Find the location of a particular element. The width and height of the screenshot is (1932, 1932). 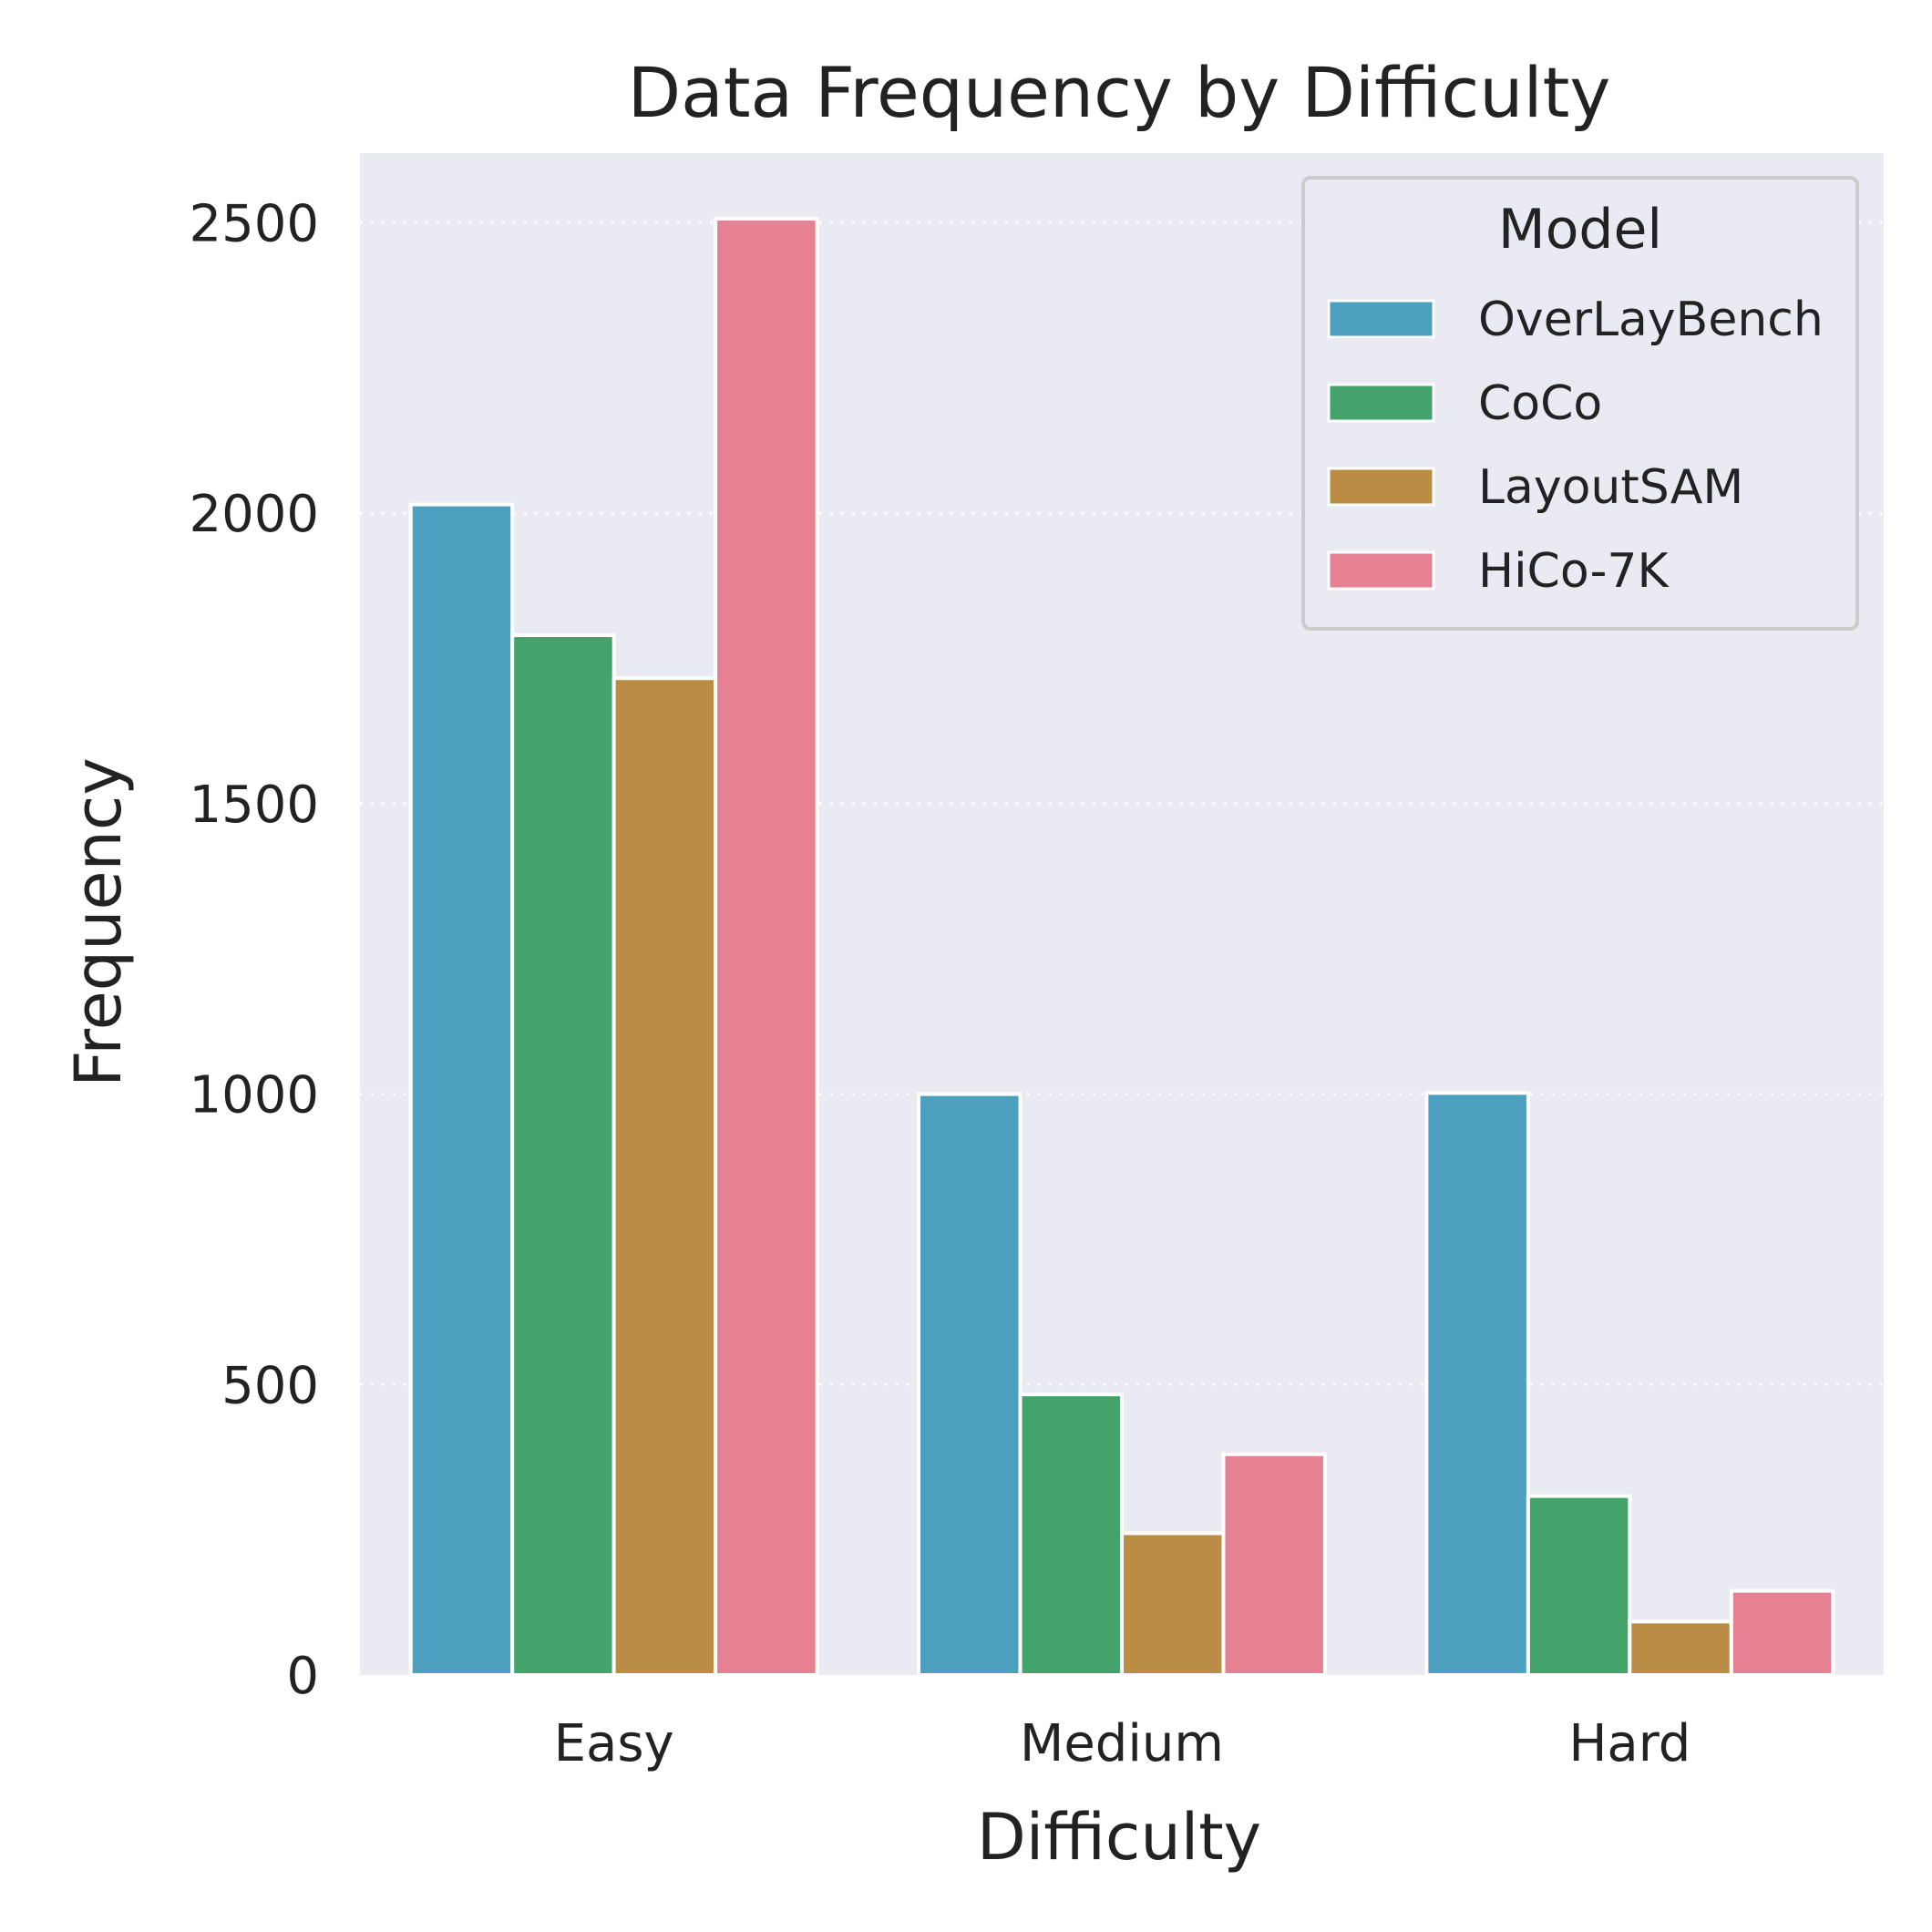

bar-coco-medium is located at coordinates (1071, 1534).